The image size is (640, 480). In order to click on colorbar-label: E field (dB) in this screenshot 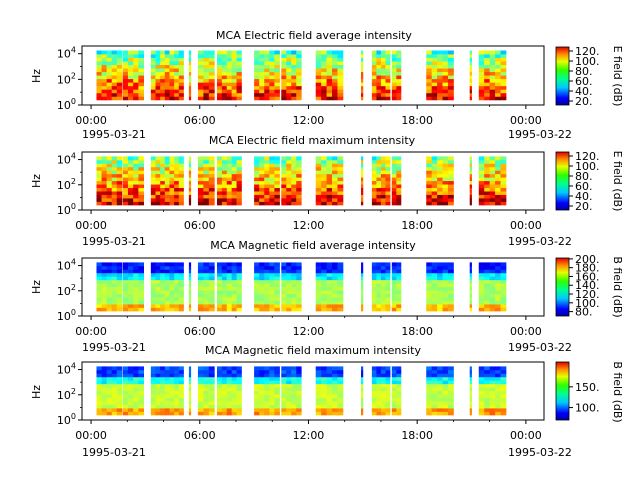, I will do `click(617, 181)`.